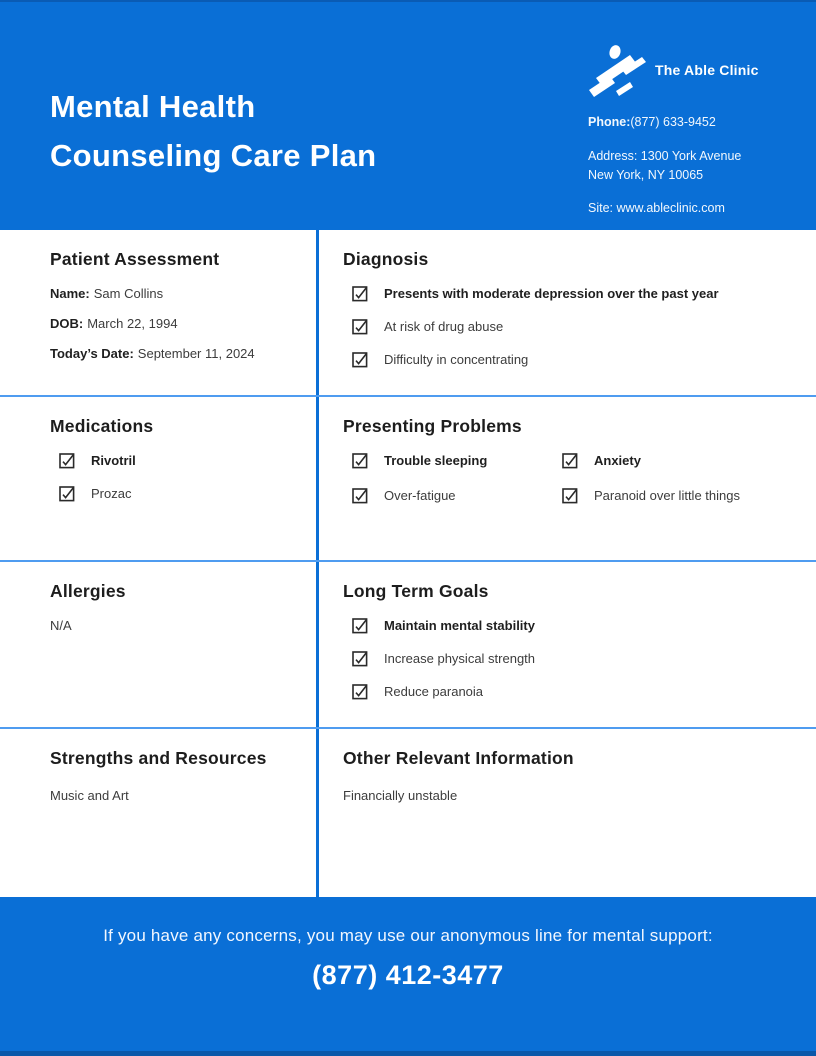 This screenshot has width=816, height=1056. Describe the element at coordinates (667, 495) in the screenshot. I see `problem-item-label: Paranoid over little things` at that location.